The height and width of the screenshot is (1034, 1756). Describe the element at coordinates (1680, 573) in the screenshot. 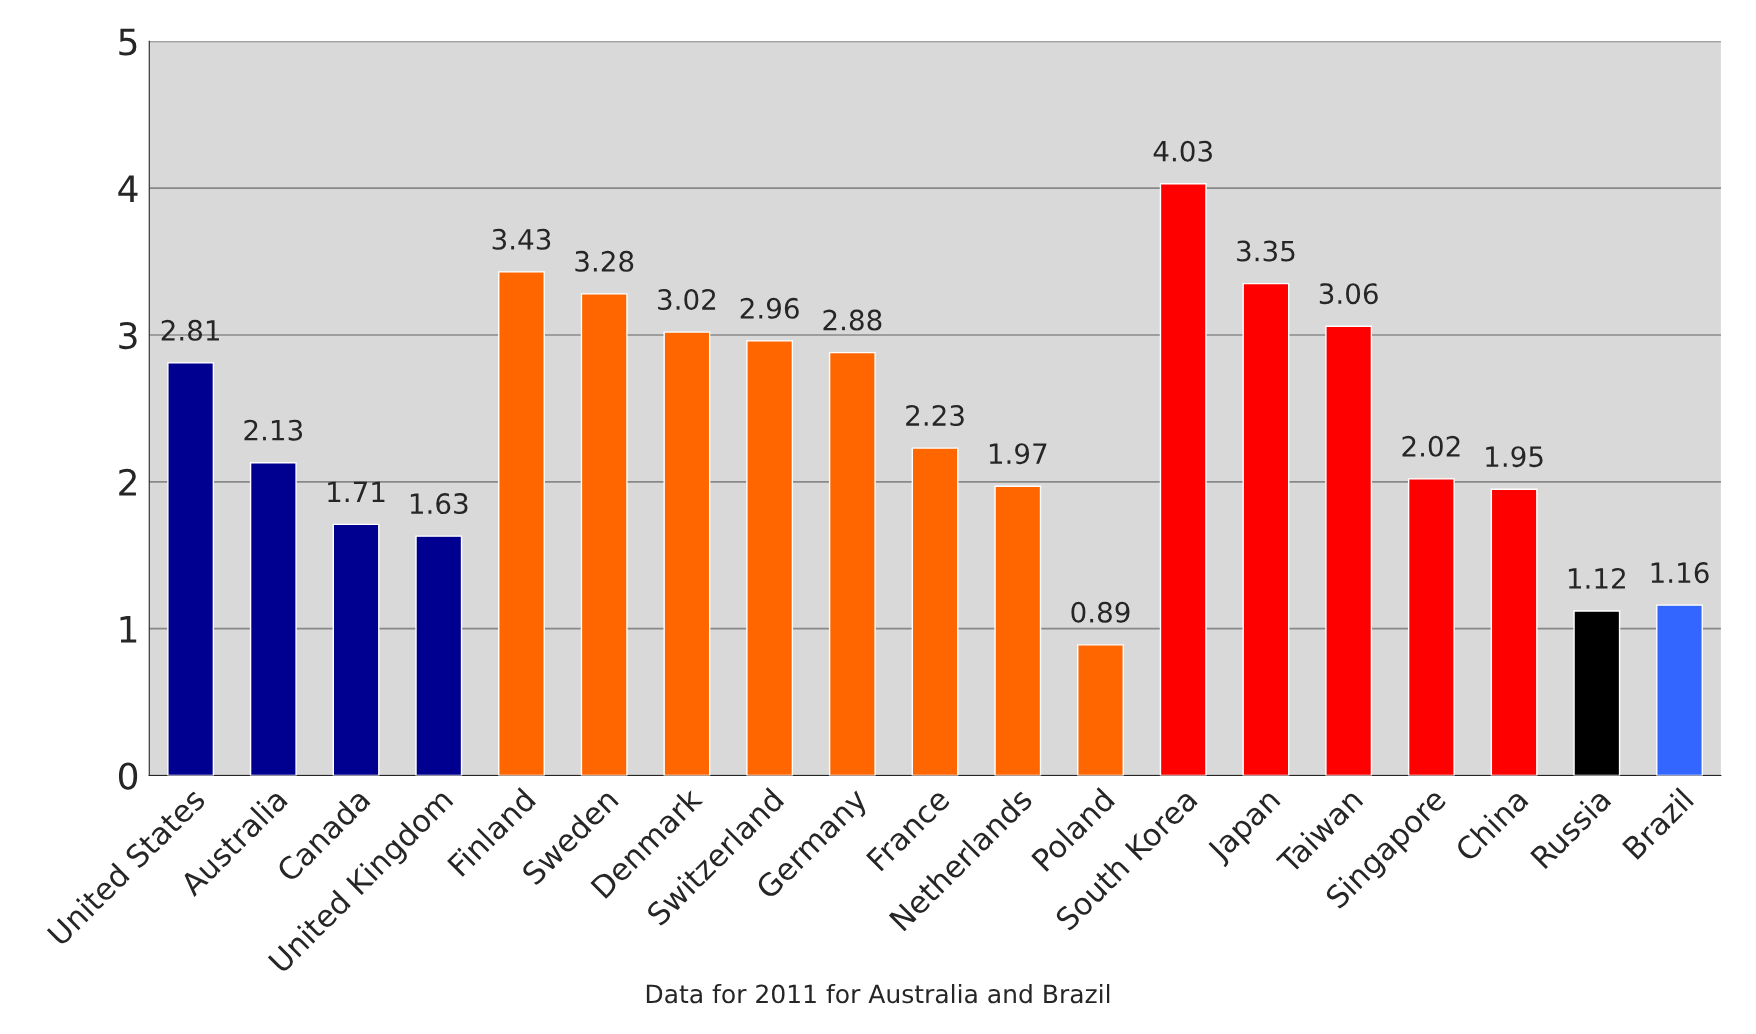

I see `data-label: 1.16` at that location.